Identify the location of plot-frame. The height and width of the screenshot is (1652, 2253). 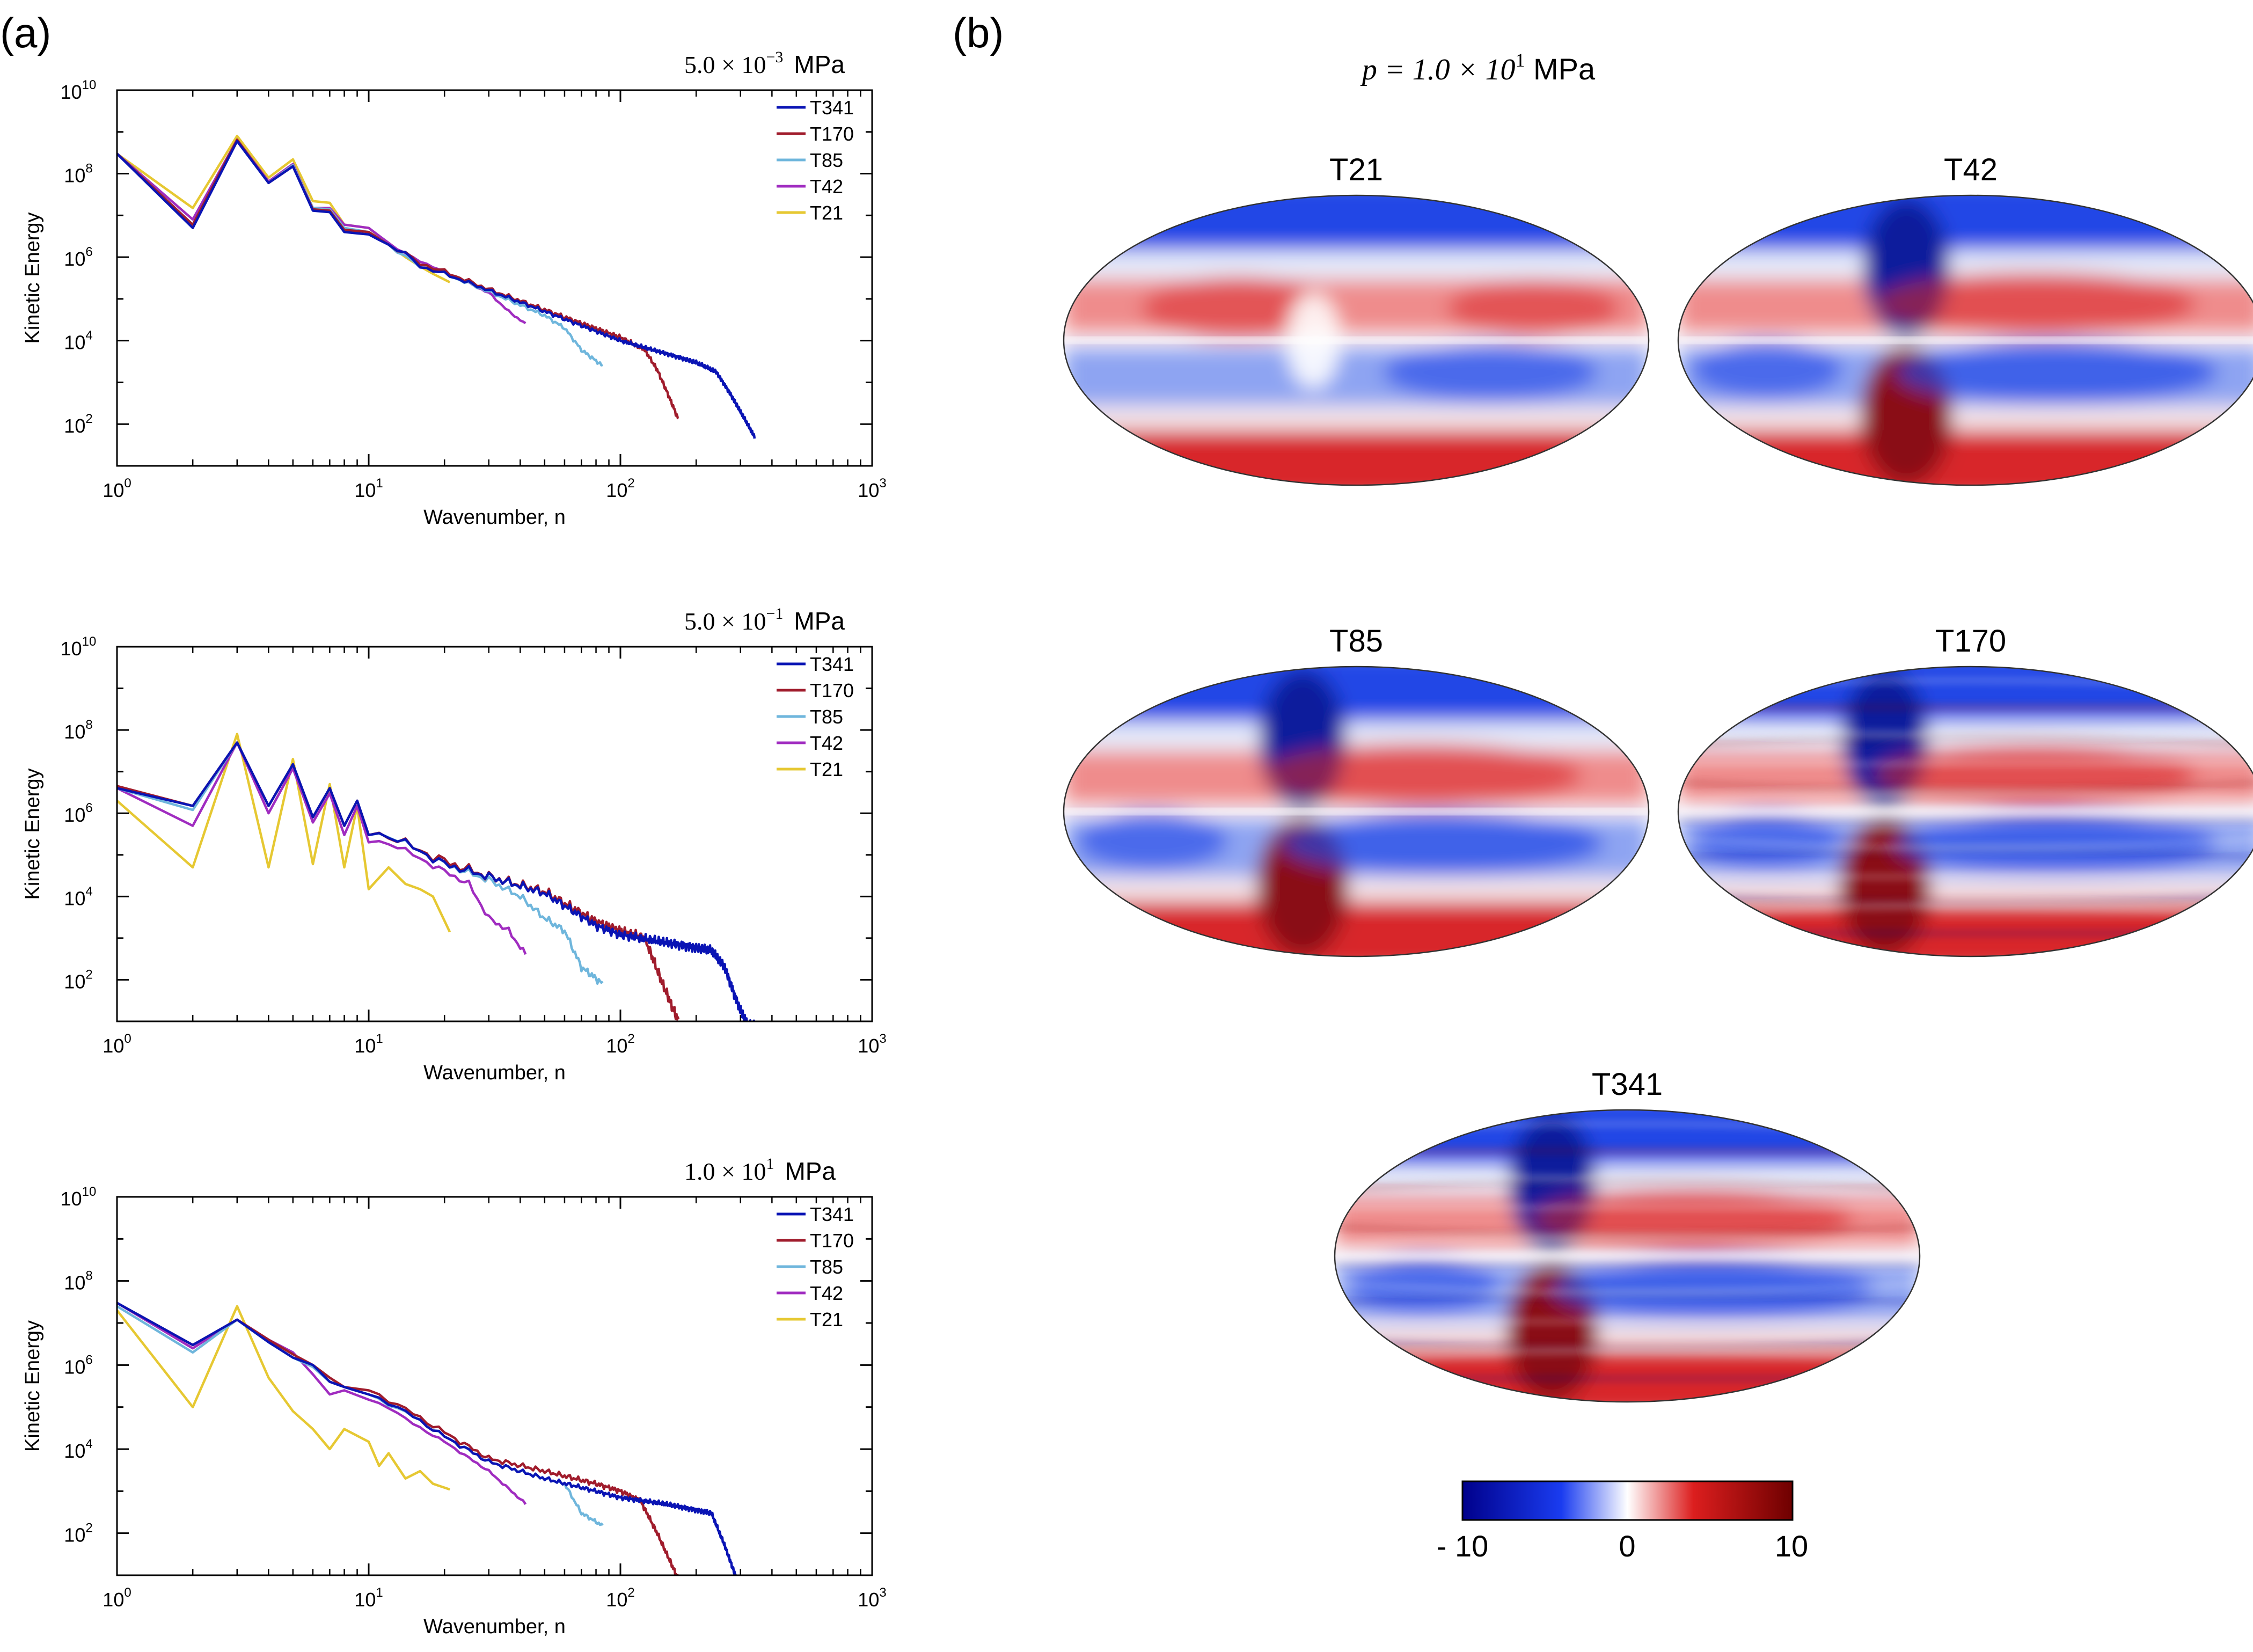
(495, 834).